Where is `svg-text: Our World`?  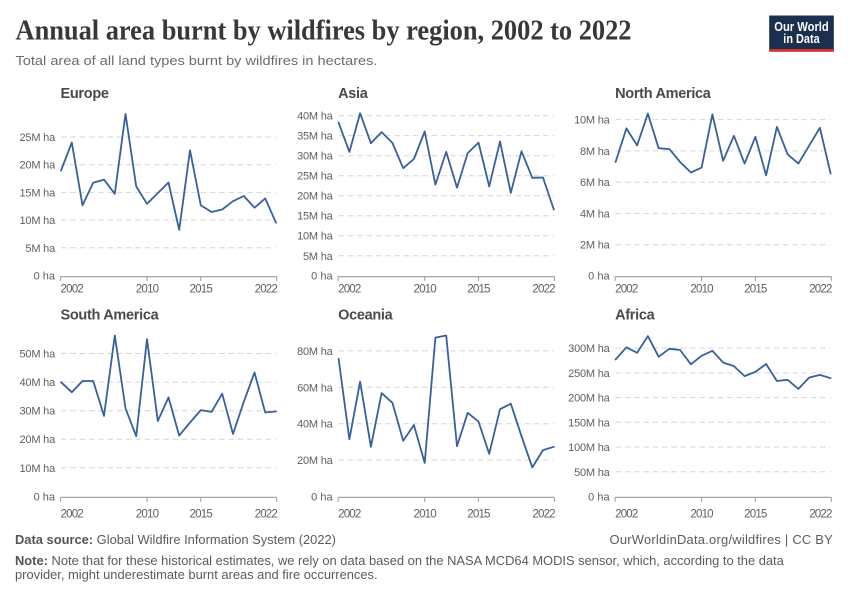
svg-text: Our World is located at coordinates (801, 27).